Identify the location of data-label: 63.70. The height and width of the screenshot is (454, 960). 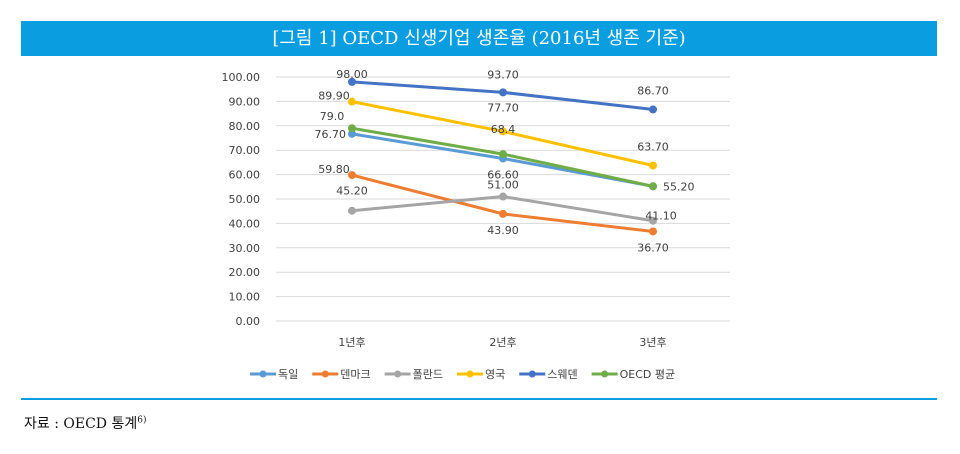
(653, 147).